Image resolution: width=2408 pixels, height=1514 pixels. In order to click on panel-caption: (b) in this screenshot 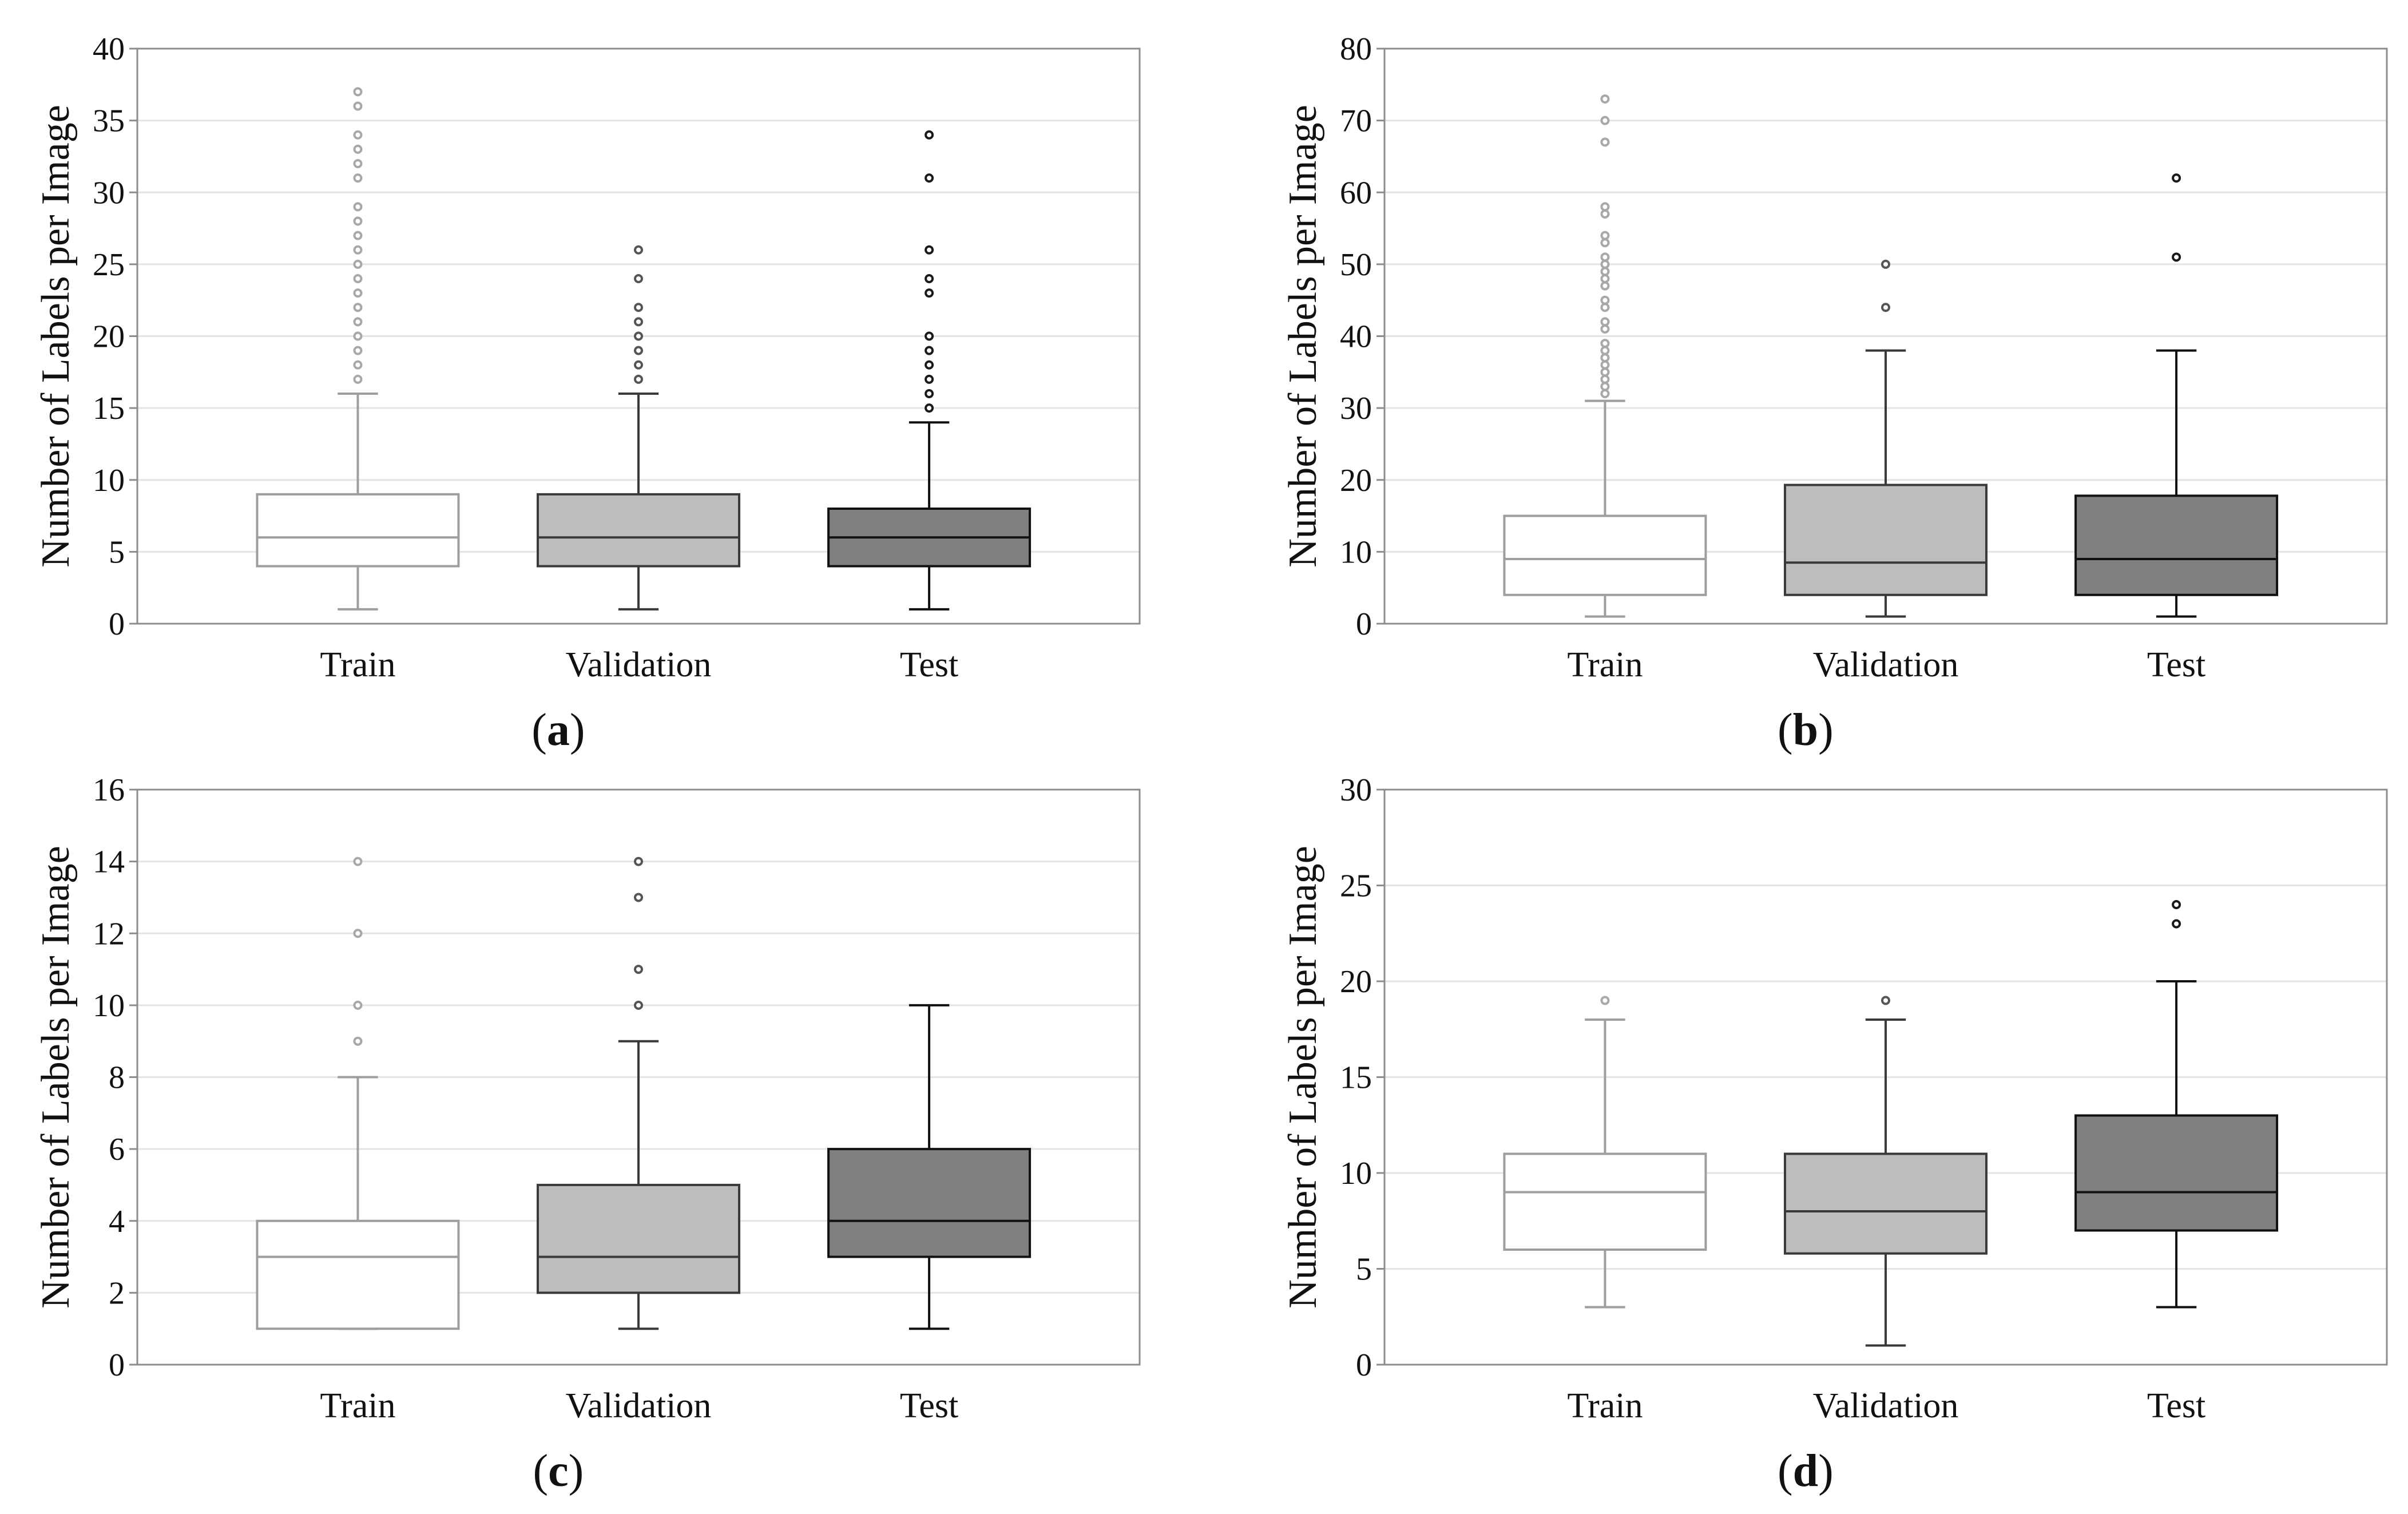, I will do `click(1806, 730)`.